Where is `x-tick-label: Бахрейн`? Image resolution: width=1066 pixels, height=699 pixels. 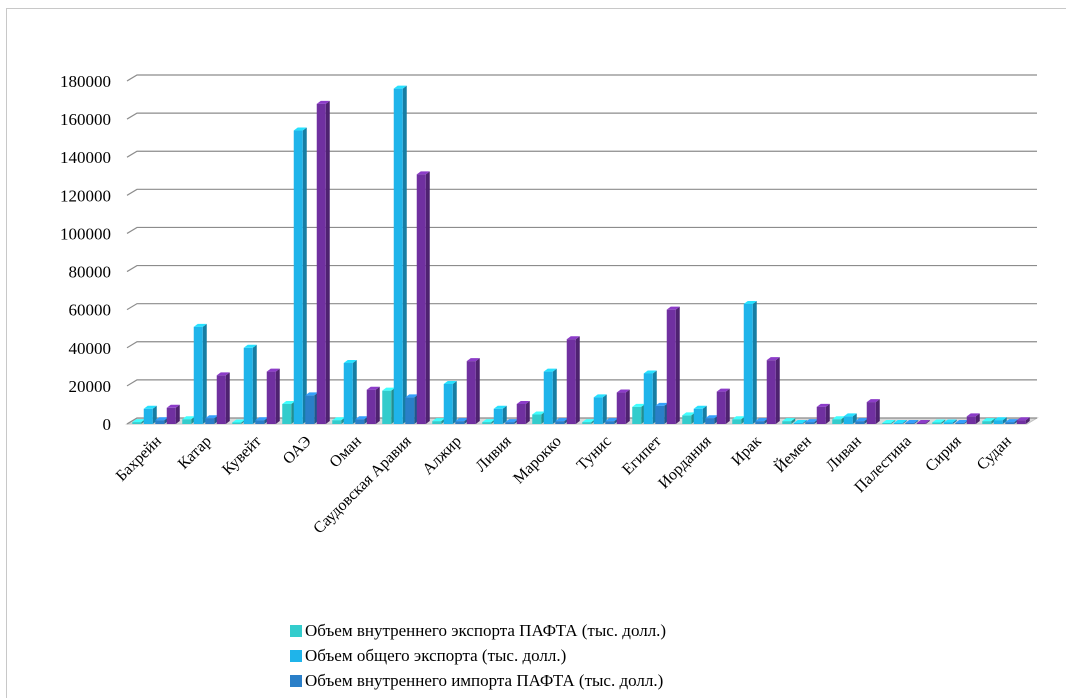 x-tick-label: Бахрейн is located at coordinates (139, 458).